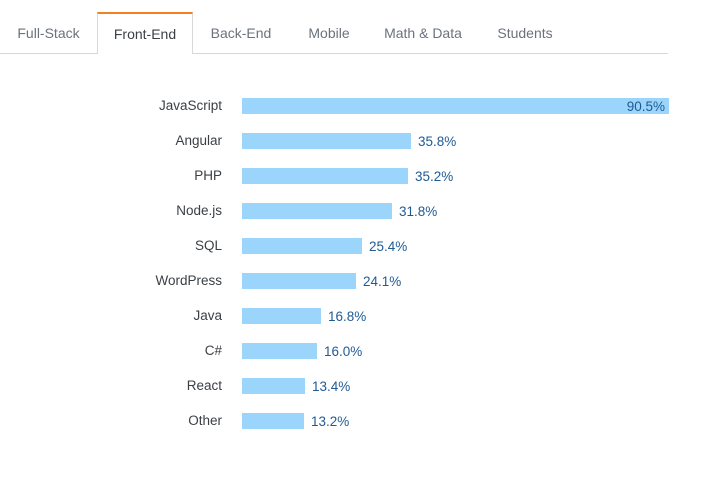  Describe the element at coordinates (208, 175) in the screenshot. I see `category-label-php: PHP` at that location.